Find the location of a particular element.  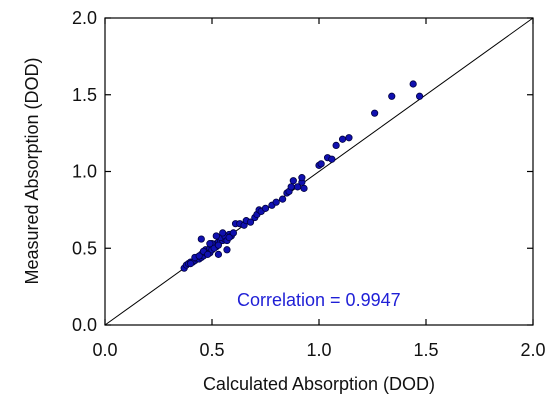

y-tick-label: 1.5 is located at coordinates (84, 95).